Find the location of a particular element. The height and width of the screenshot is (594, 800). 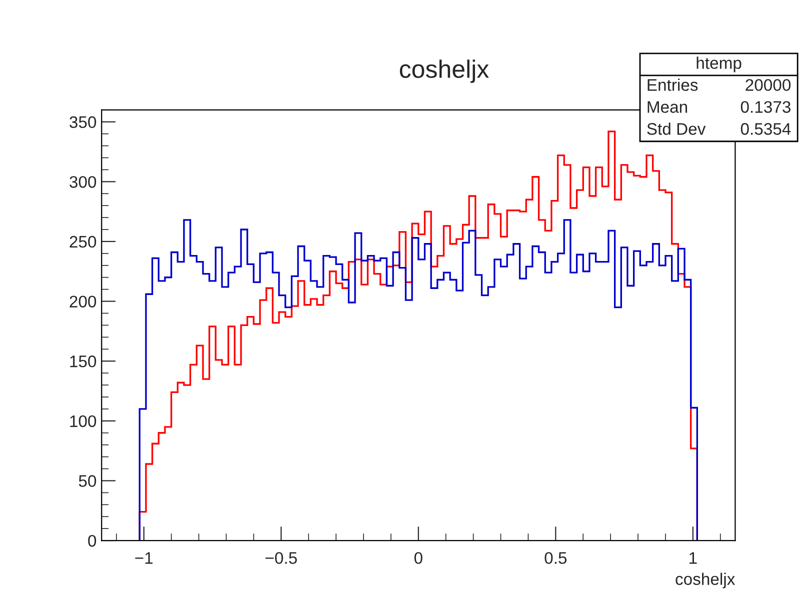

text: Entries is located at coordinates (673, 84).